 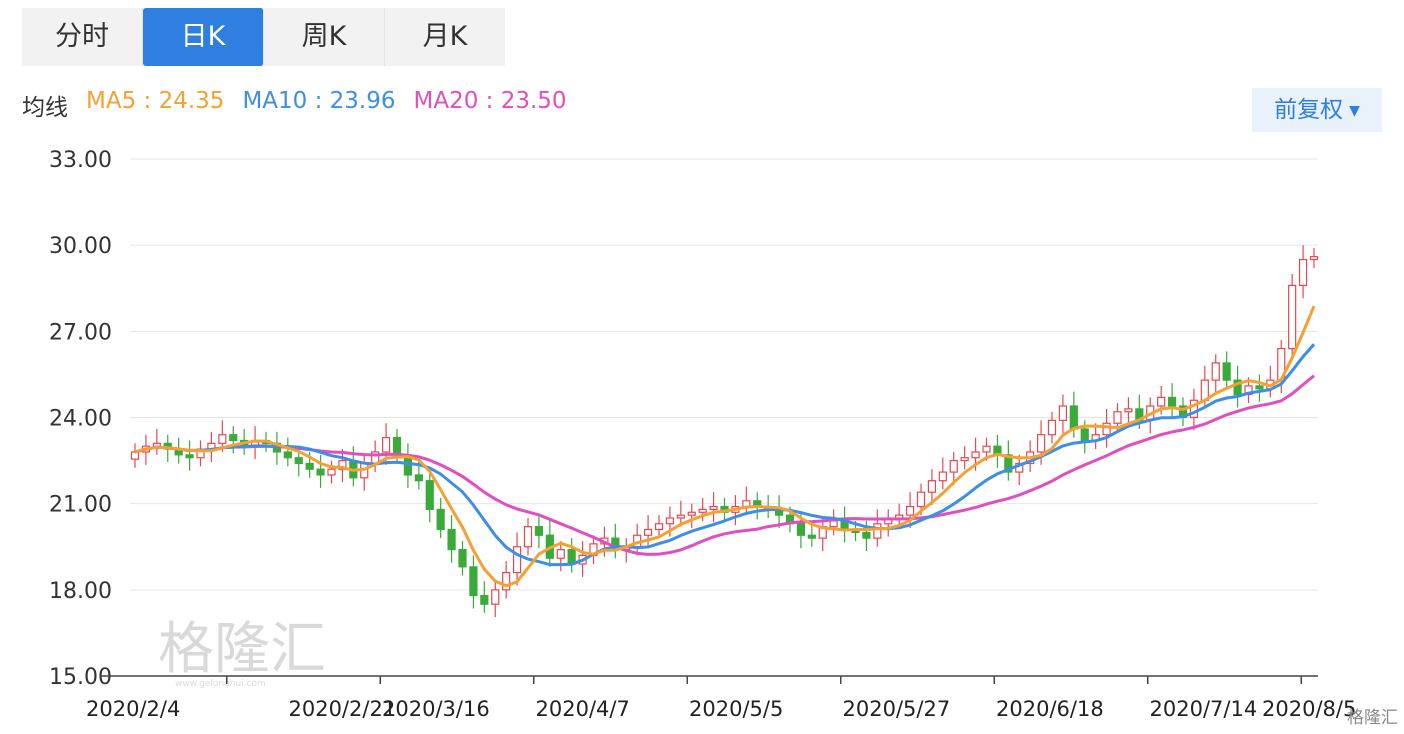 I want to click on tab-monthly-k: 月K, so click(x=445, y=36).